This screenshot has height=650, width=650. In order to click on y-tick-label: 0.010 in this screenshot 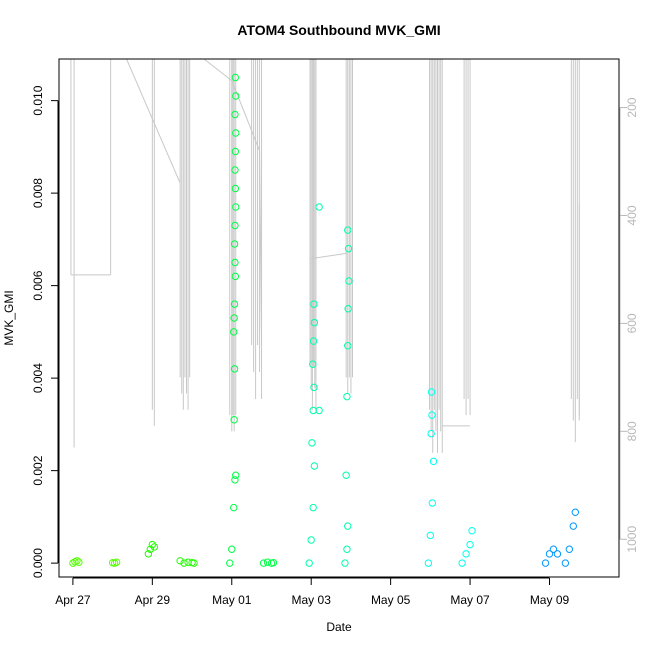, I will do `click(38, 100)`.